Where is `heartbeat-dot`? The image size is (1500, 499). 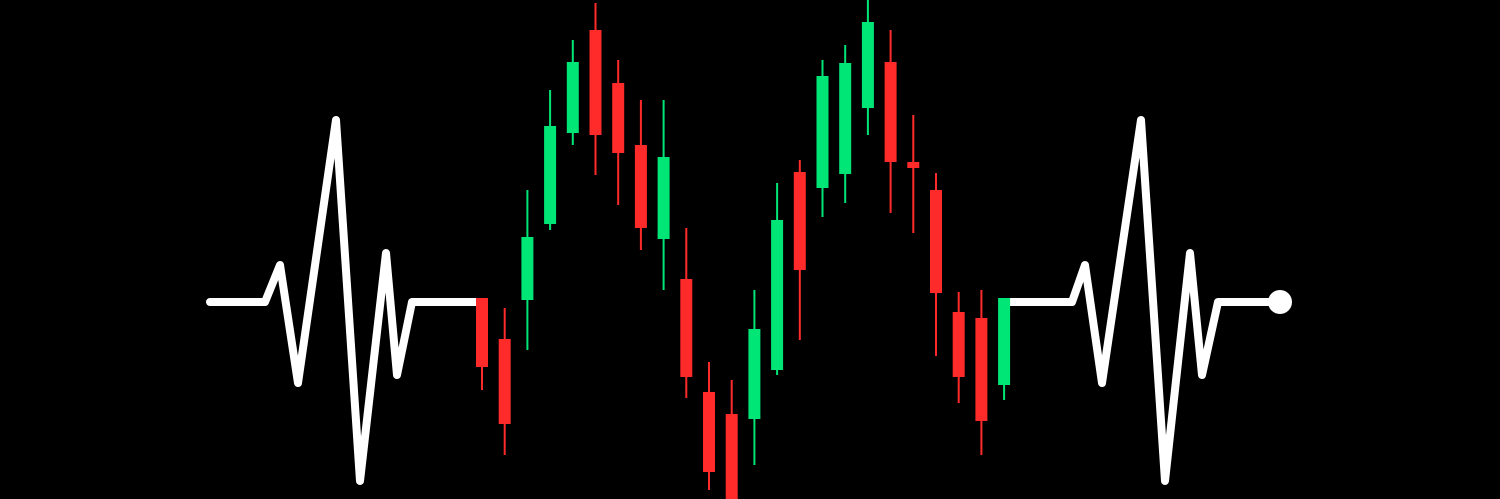
heartbeat-dot is located at coordinates (1280, 302).